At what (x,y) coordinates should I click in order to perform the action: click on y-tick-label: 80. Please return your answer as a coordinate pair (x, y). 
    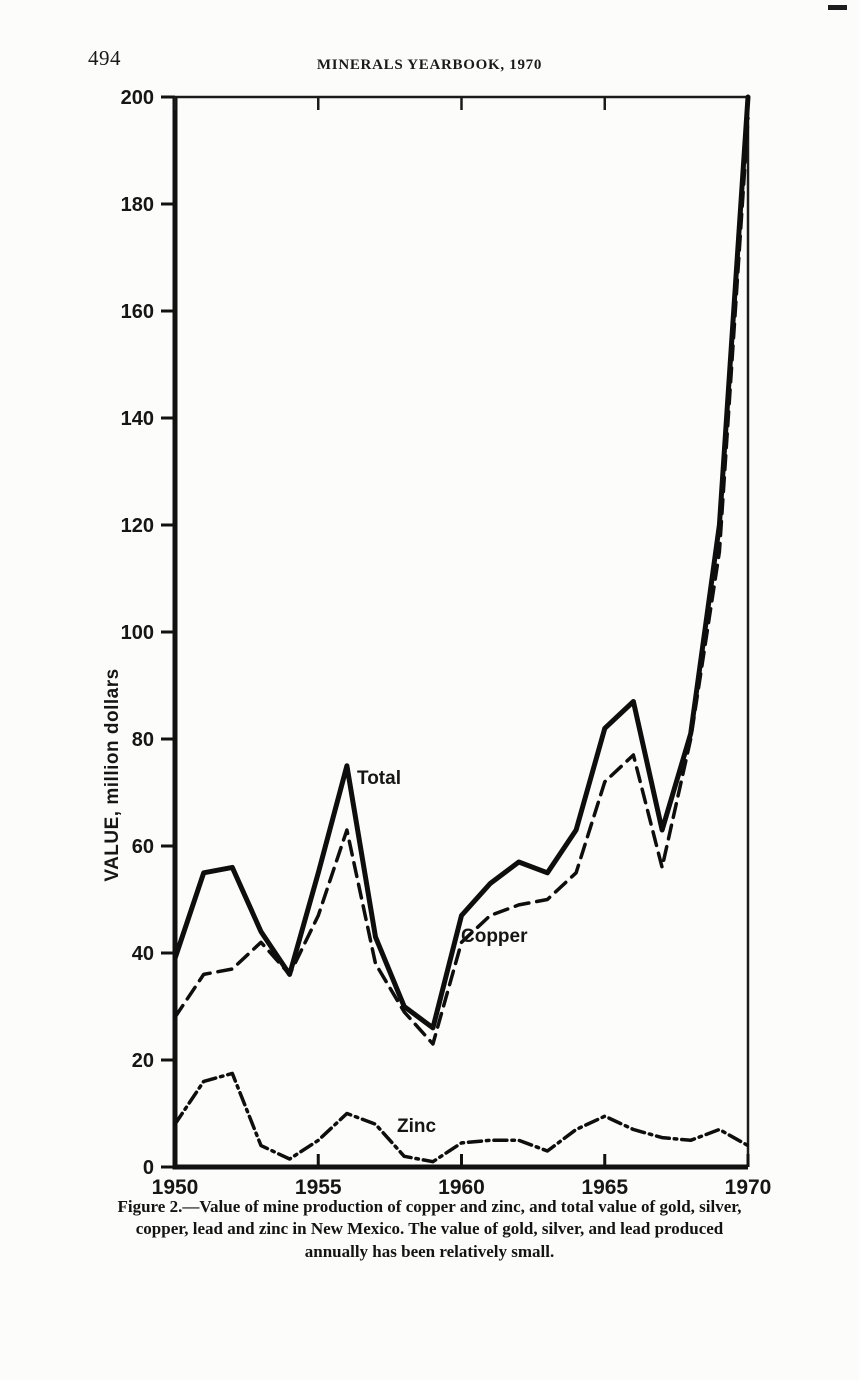
    Looking at the image, I should click on (143, 740).